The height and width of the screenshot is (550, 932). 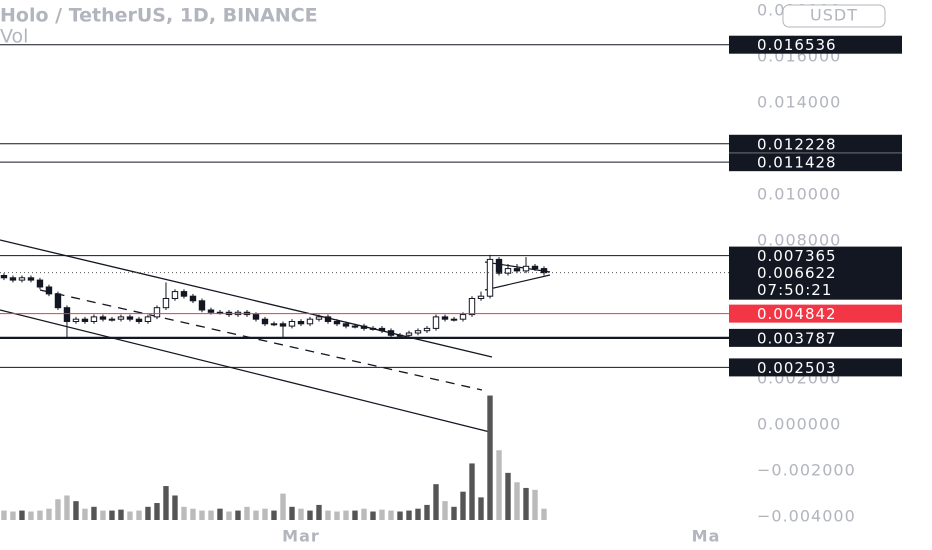 I want to click on x-tick-label: Ma, so click(x=706, y=536).